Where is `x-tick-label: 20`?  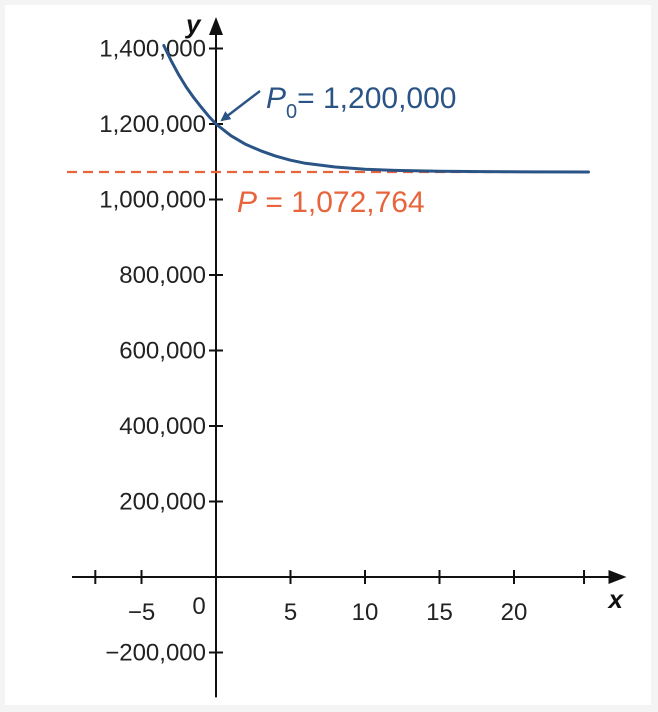 x-tick-label: 20 is located at coordinates (514, 612).